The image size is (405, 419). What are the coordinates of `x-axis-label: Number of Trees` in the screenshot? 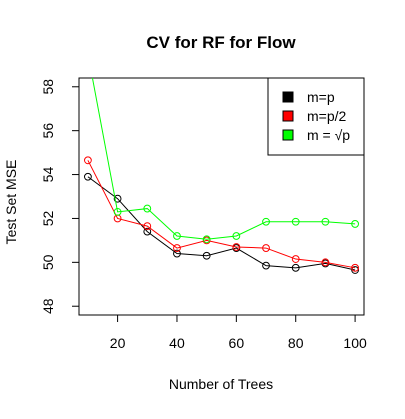 It's located at (221, 384).